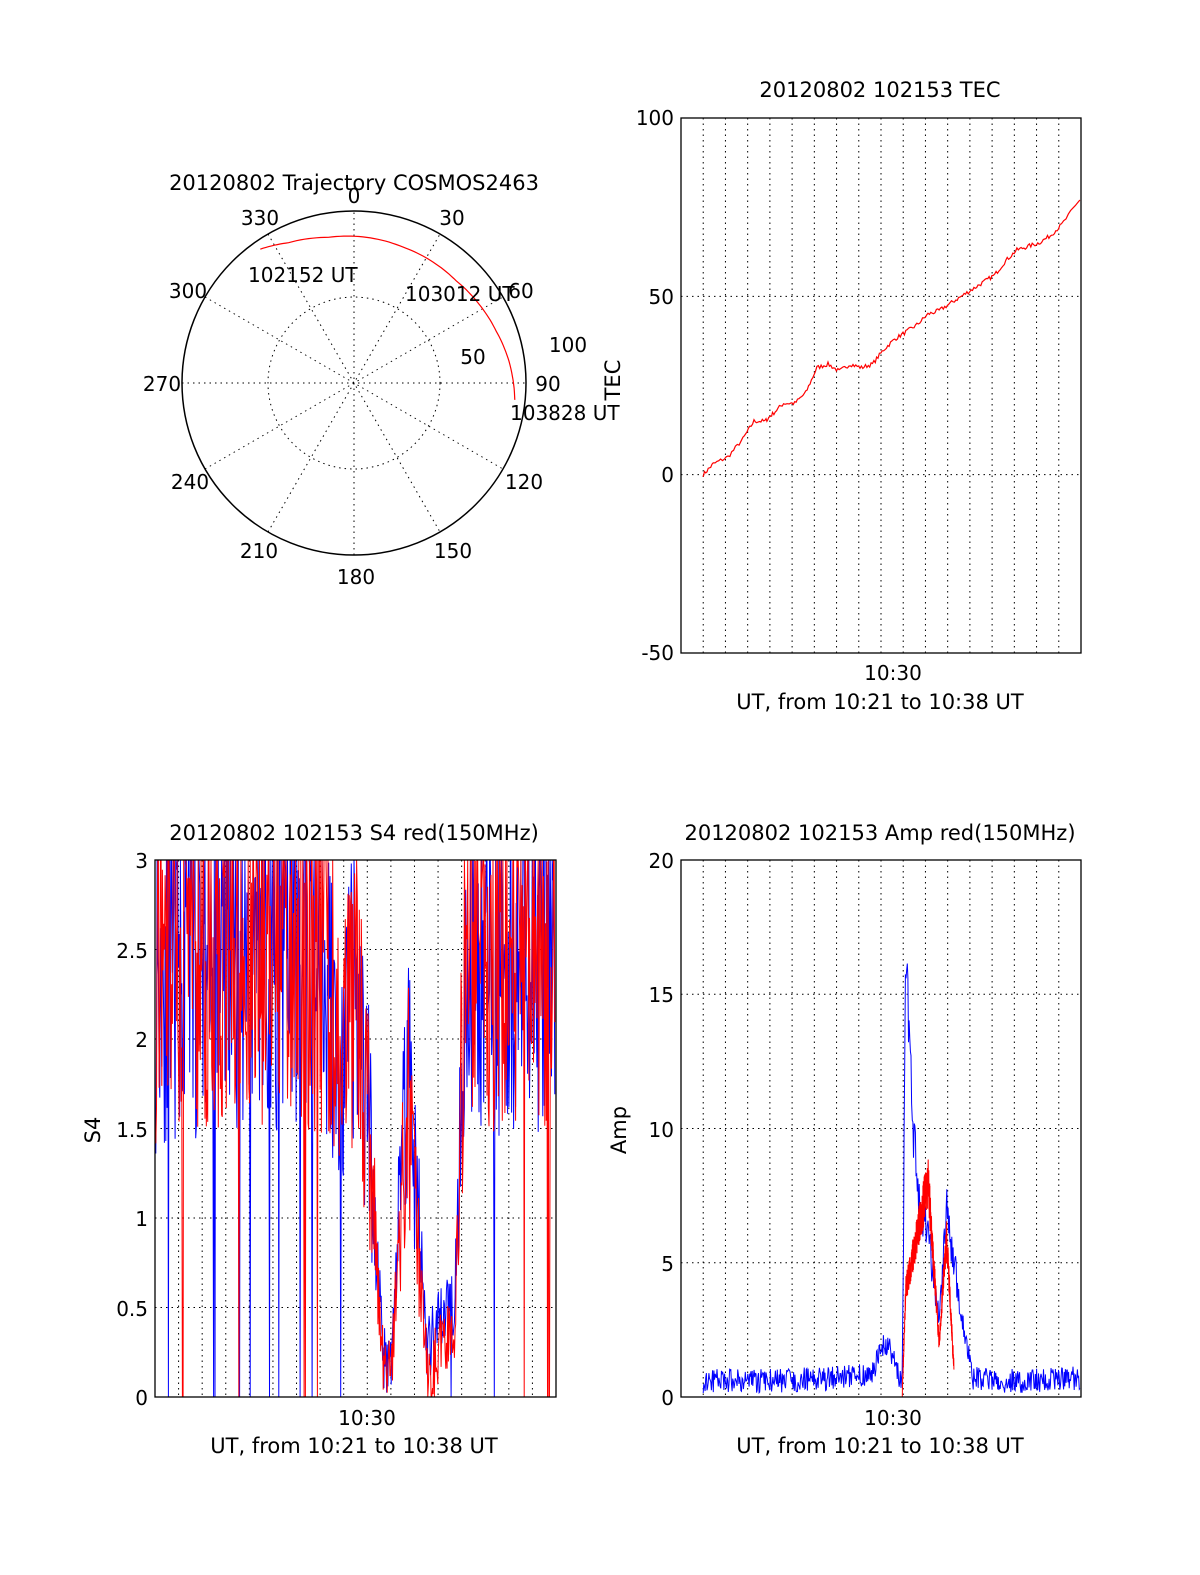 The height and width of the screenshot is (1575, 1200). I want to click on s4-series-red, so click(355, 1128).